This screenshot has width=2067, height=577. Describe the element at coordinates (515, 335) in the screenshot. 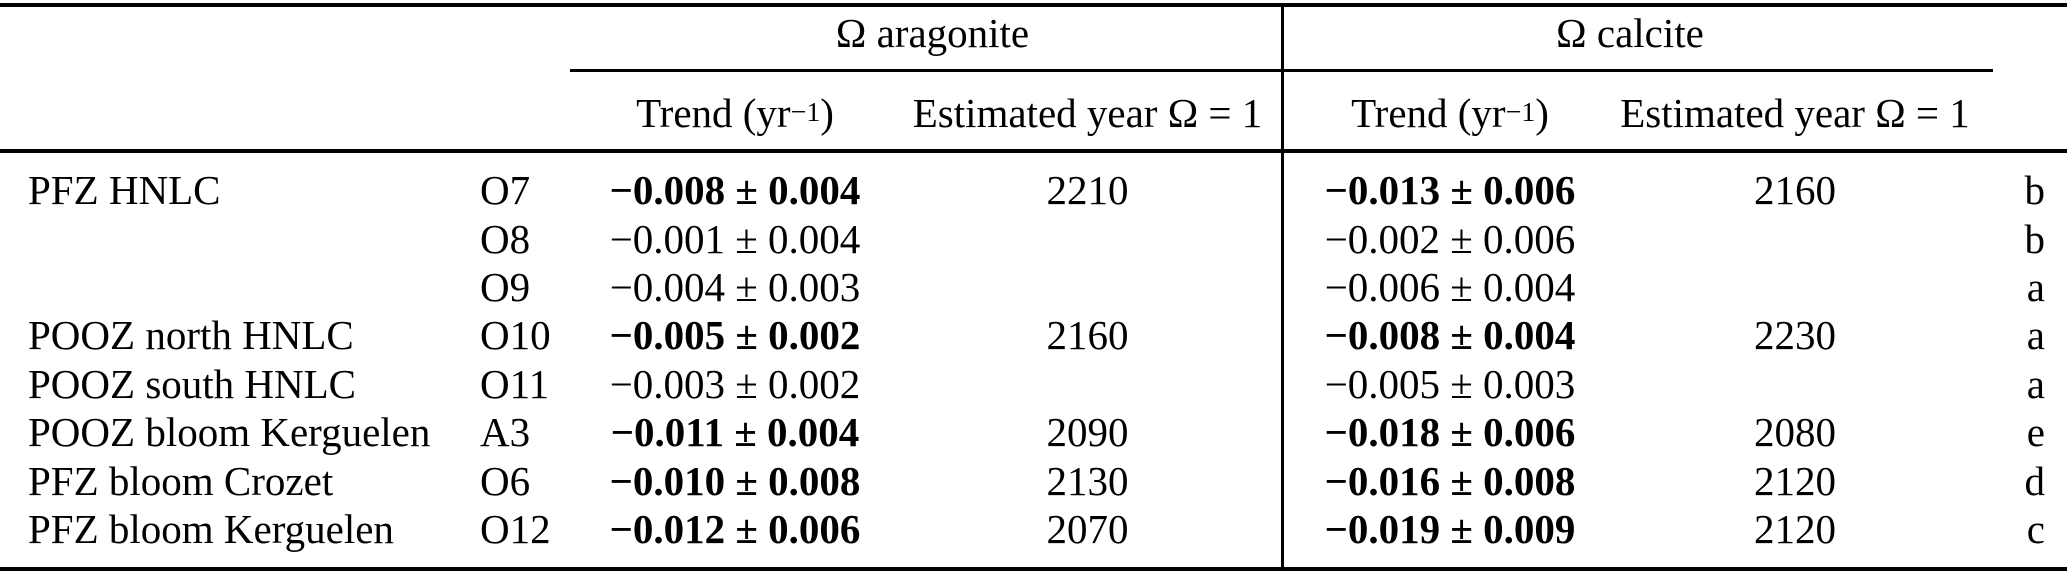

I see `station-cell: O10` at that location.